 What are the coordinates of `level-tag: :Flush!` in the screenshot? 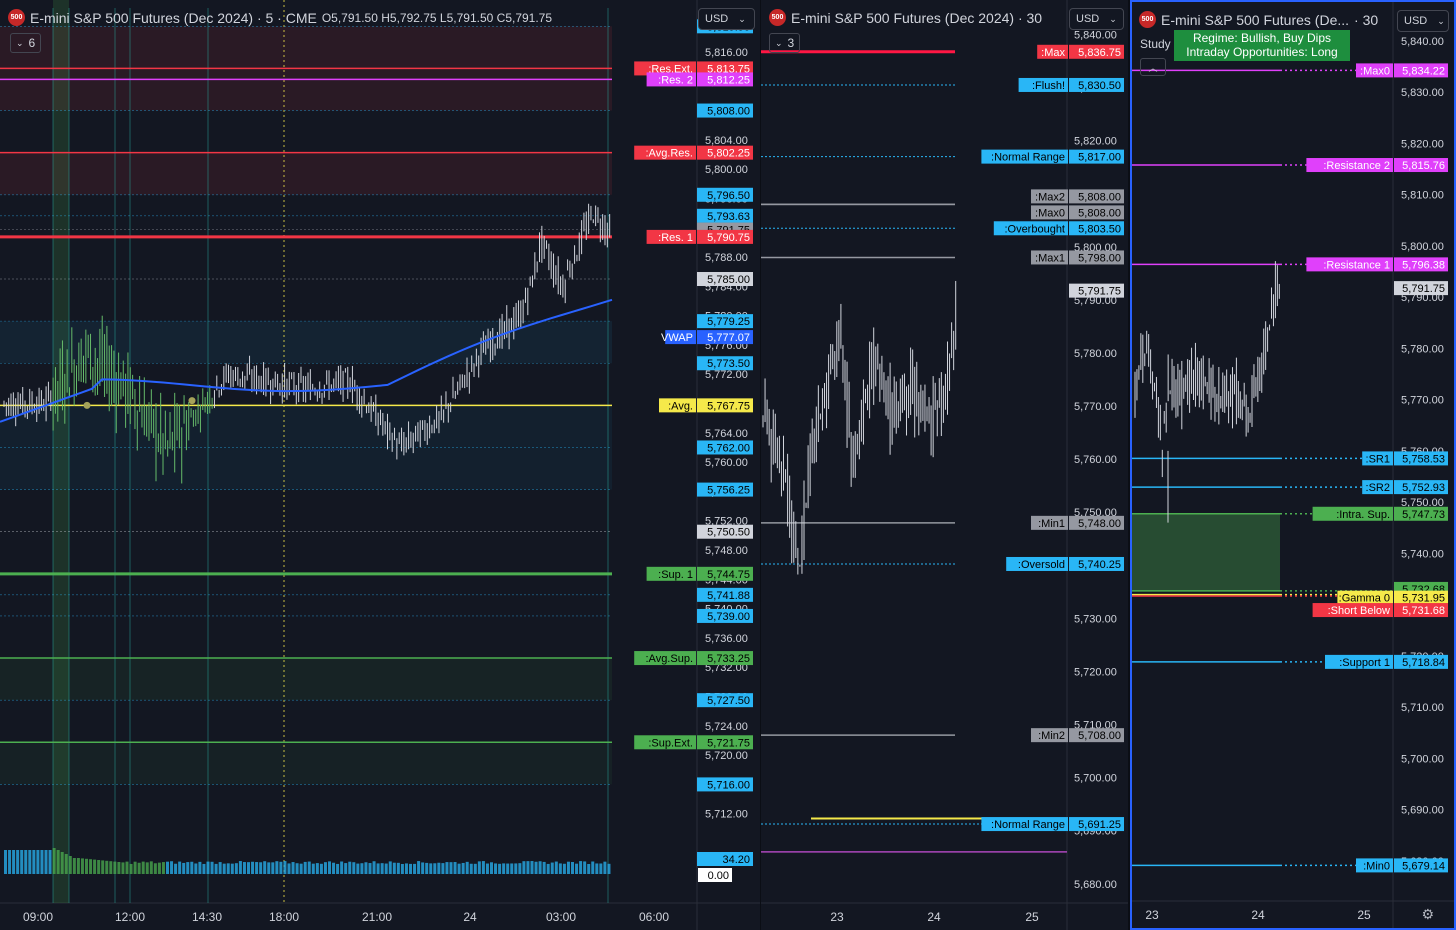 It's located at (1048, 86).